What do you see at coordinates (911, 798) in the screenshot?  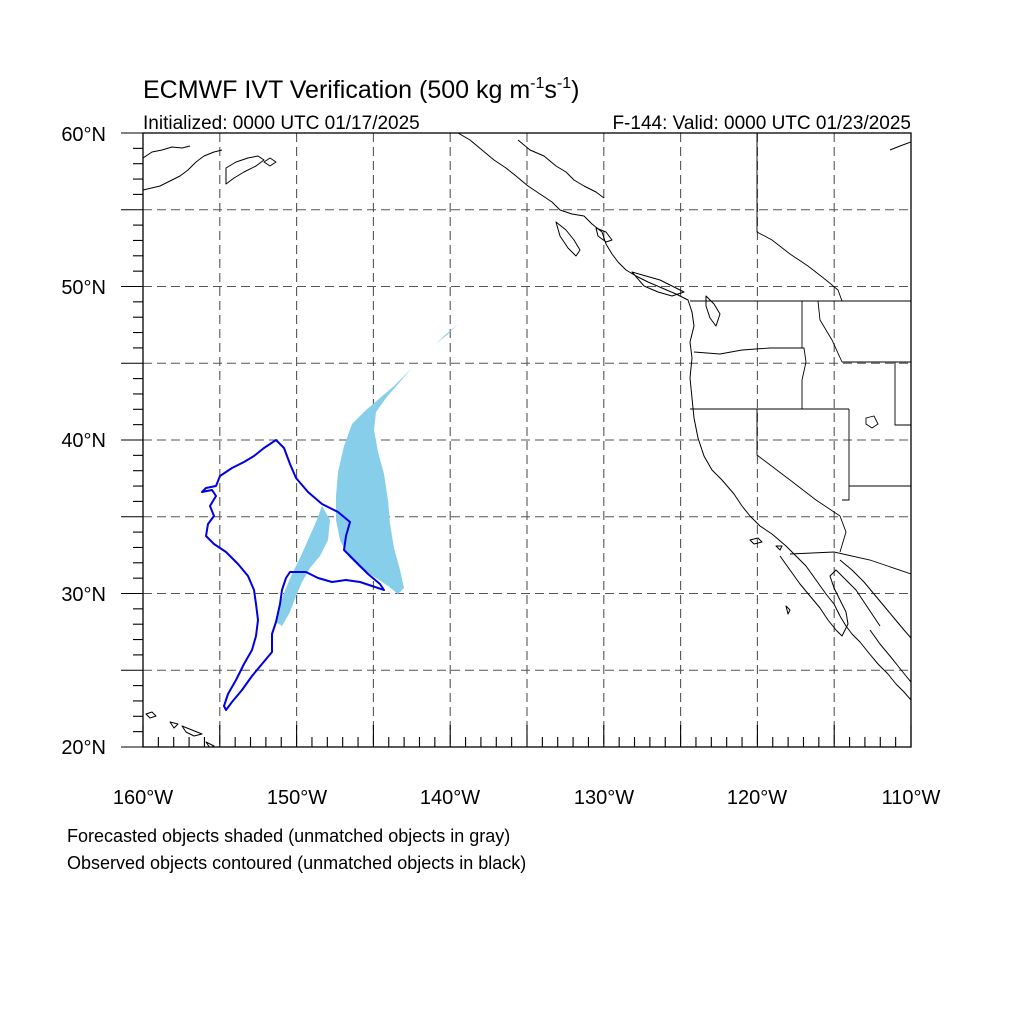 I see `lon-label-110w: 110°W` at bounding box center [911, 798].